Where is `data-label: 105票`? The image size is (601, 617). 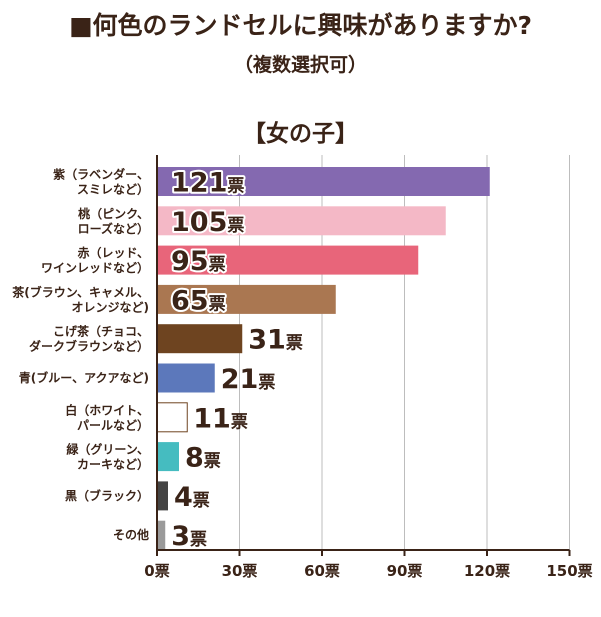 data-label: 105票 is located at coordinates (207, 222).